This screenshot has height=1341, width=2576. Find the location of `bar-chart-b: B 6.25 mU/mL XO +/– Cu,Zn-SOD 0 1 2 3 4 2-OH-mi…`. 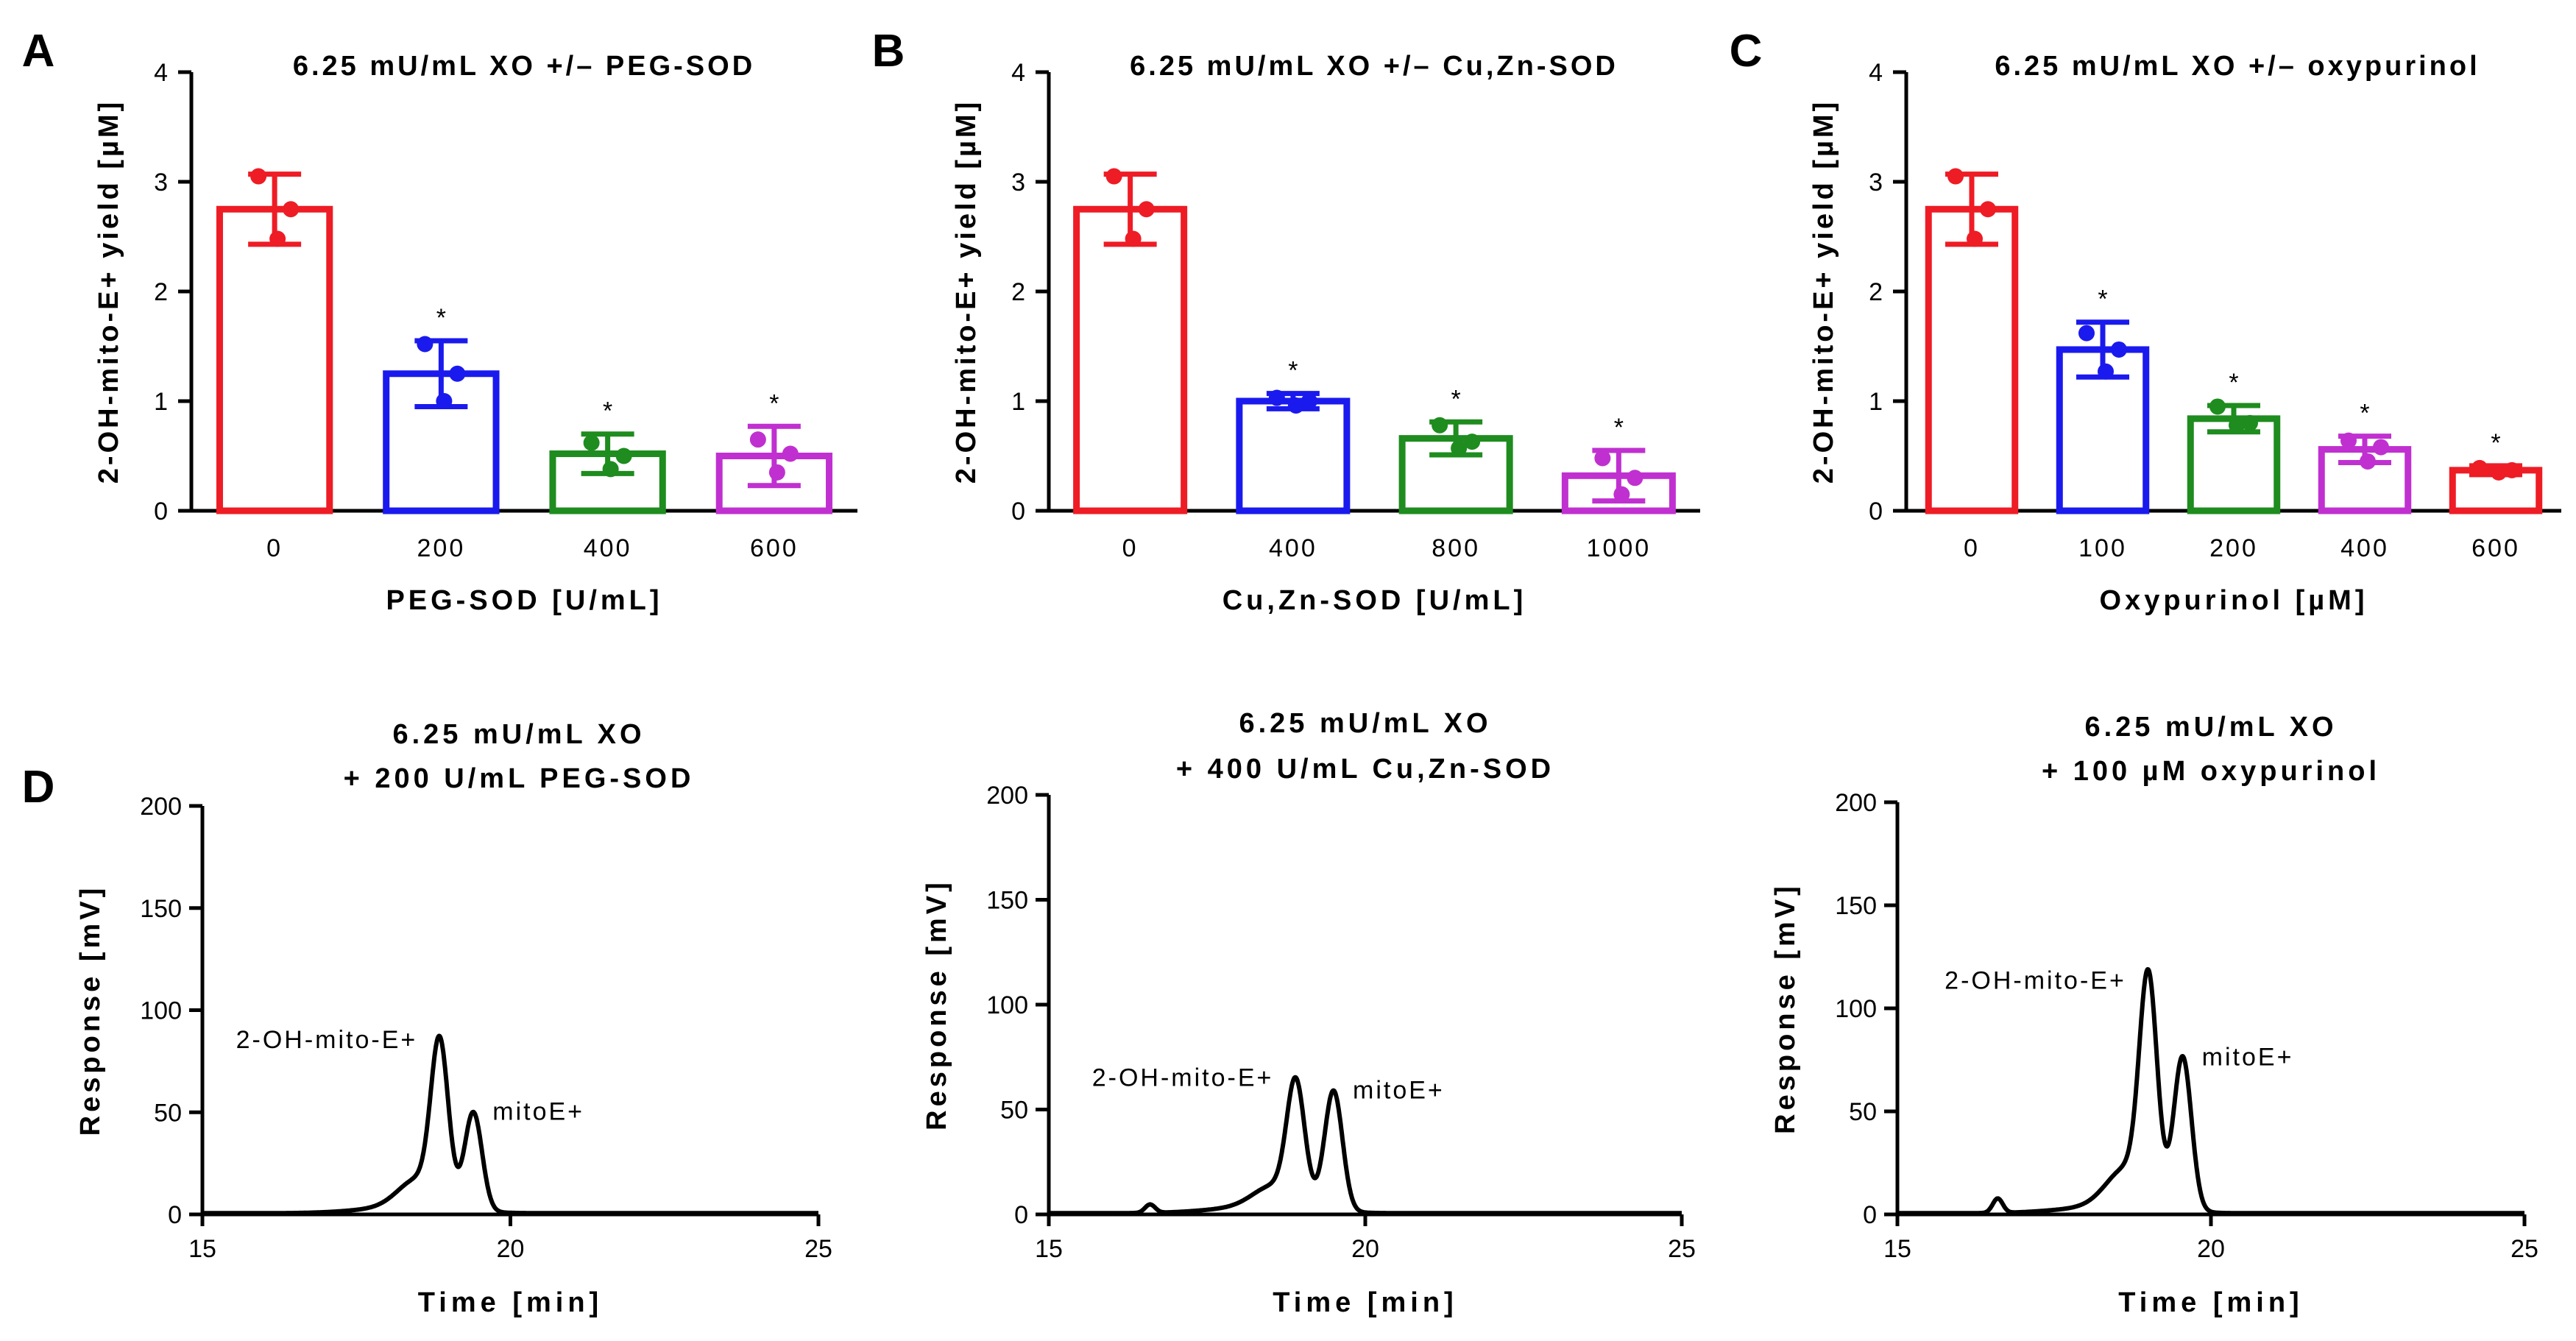

bar-chart-b: B 6.25 mU/mL XO +/– Cu,Zn-SOD 0 1 2 3 4 2-OH-mi… is located at coordinates (1286, 321).